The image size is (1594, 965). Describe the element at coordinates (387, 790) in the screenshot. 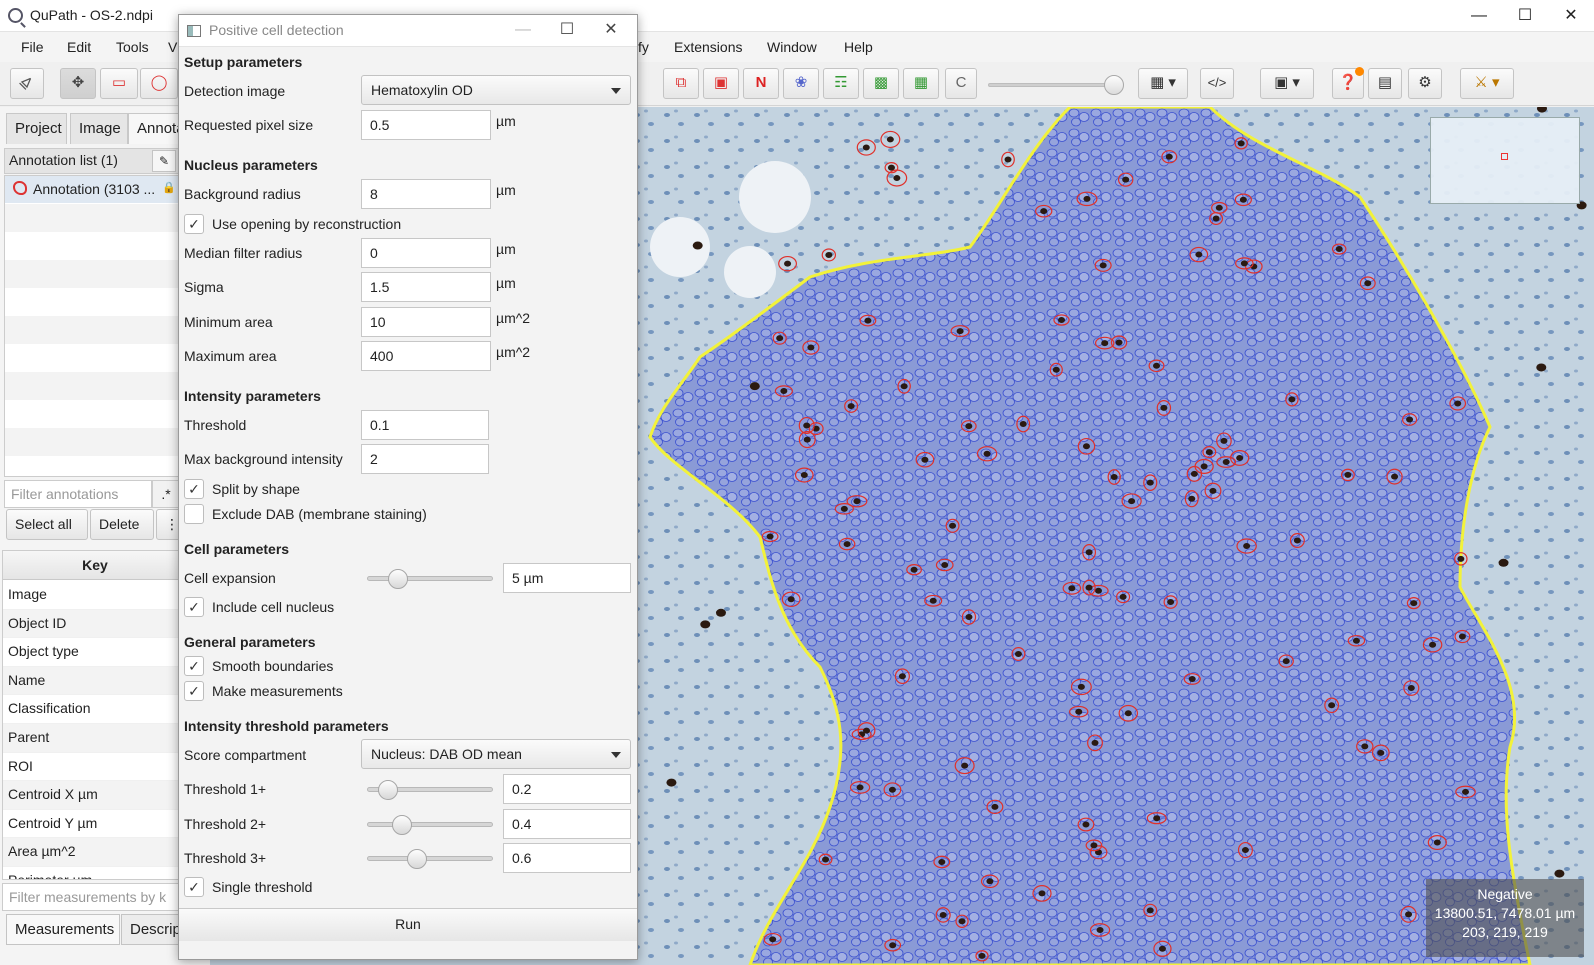

I see `threshold1-knob` at that location.